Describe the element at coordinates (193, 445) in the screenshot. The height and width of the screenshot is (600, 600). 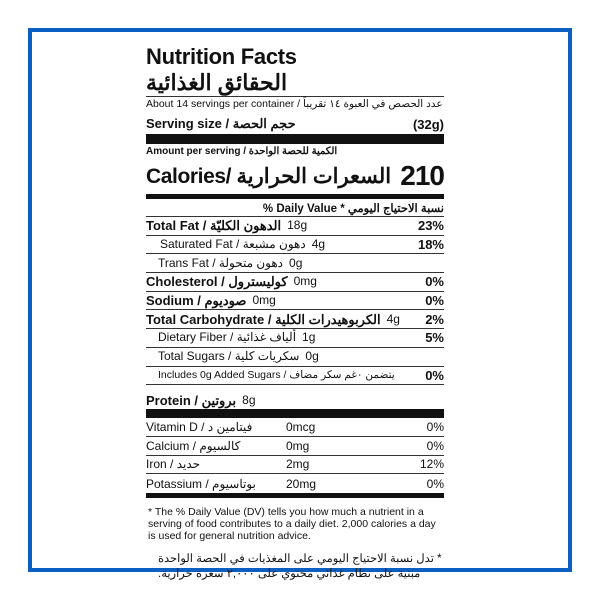
I see `vitamin-name: Calcium / كالسيوم` at that location.